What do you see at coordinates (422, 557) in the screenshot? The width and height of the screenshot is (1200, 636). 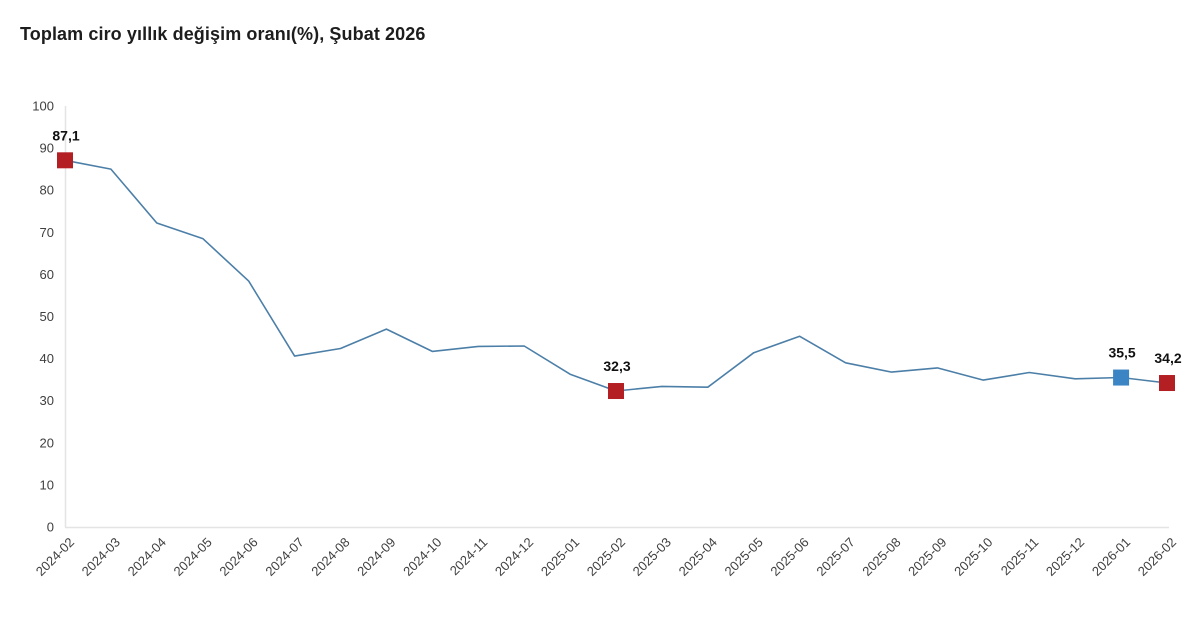 I see `x-tick-label: 2024-10` at bounding box center [422, 557].